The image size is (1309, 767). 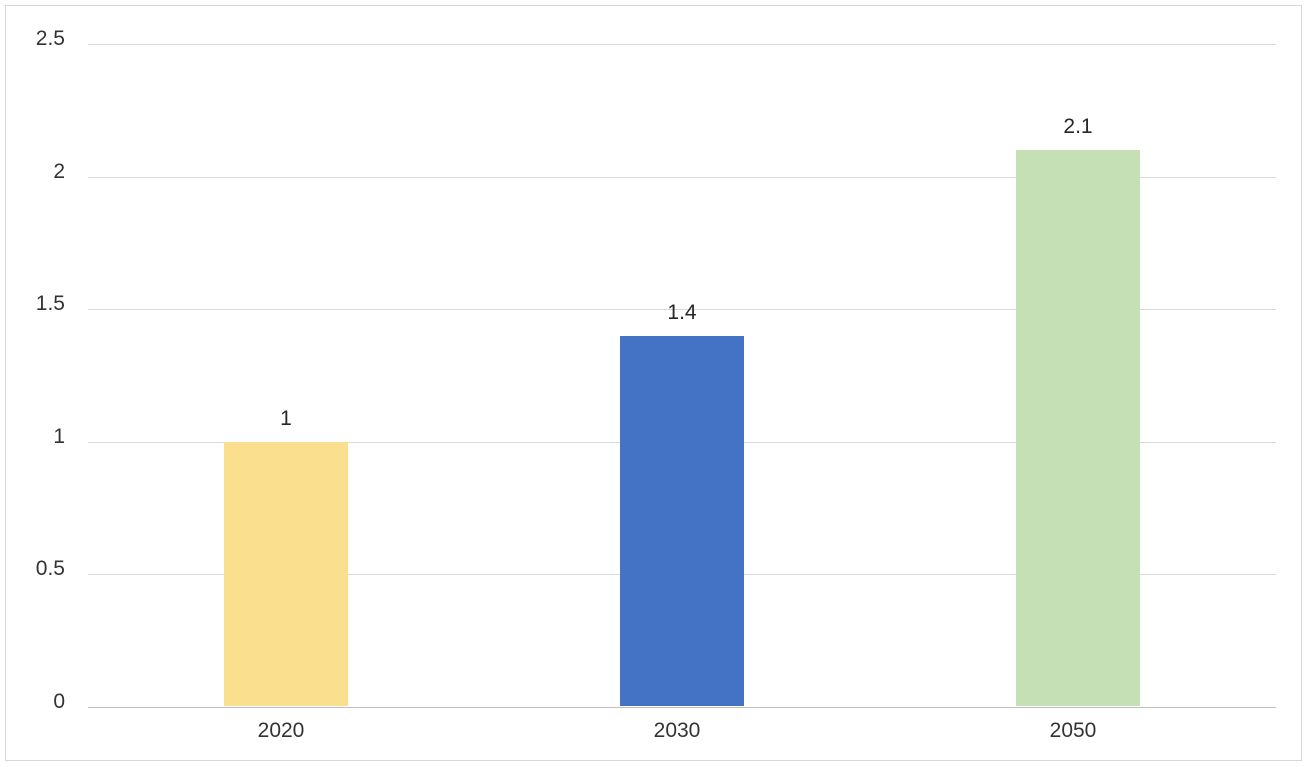 I want to click on bar-2020, so click(x=286, y=573).